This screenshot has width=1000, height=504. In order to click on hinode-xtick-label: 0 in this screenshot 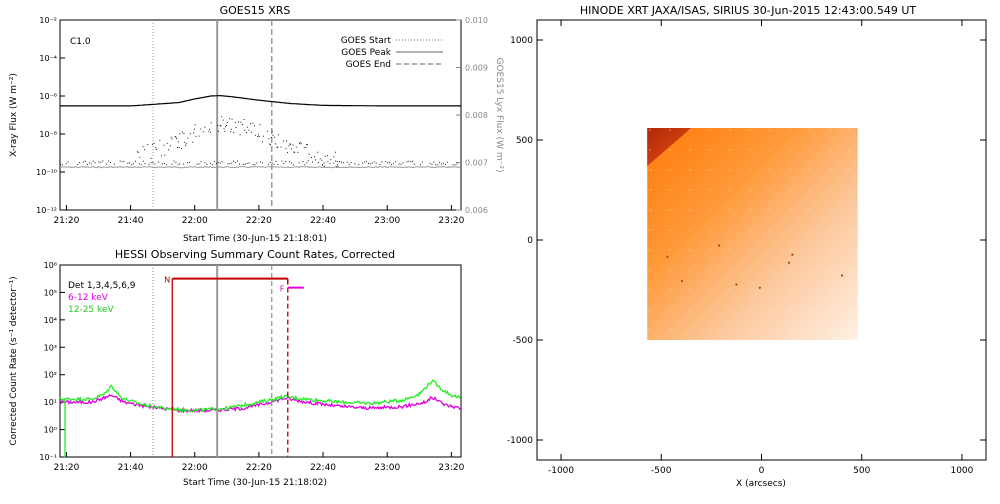, I will do `click(762, 471)`.